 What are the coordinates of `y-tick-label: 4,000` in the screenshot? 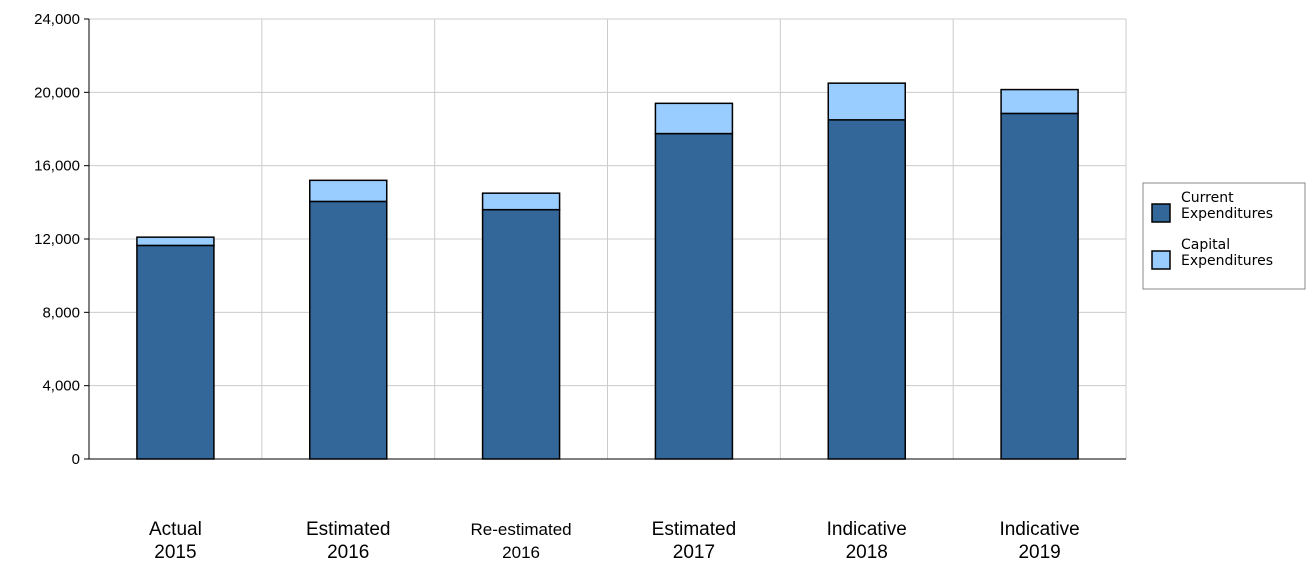 It's located at (61, 386).